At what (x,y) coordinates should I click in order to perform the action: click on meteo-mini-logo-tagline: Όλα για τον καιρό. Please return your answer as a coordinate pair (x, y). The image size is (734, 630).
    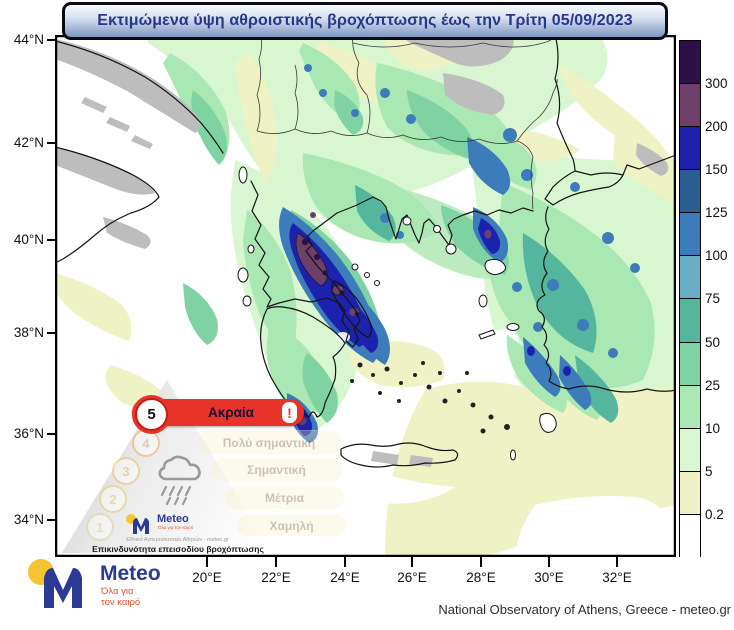
    Looking at the image, I should click on (176, 527).